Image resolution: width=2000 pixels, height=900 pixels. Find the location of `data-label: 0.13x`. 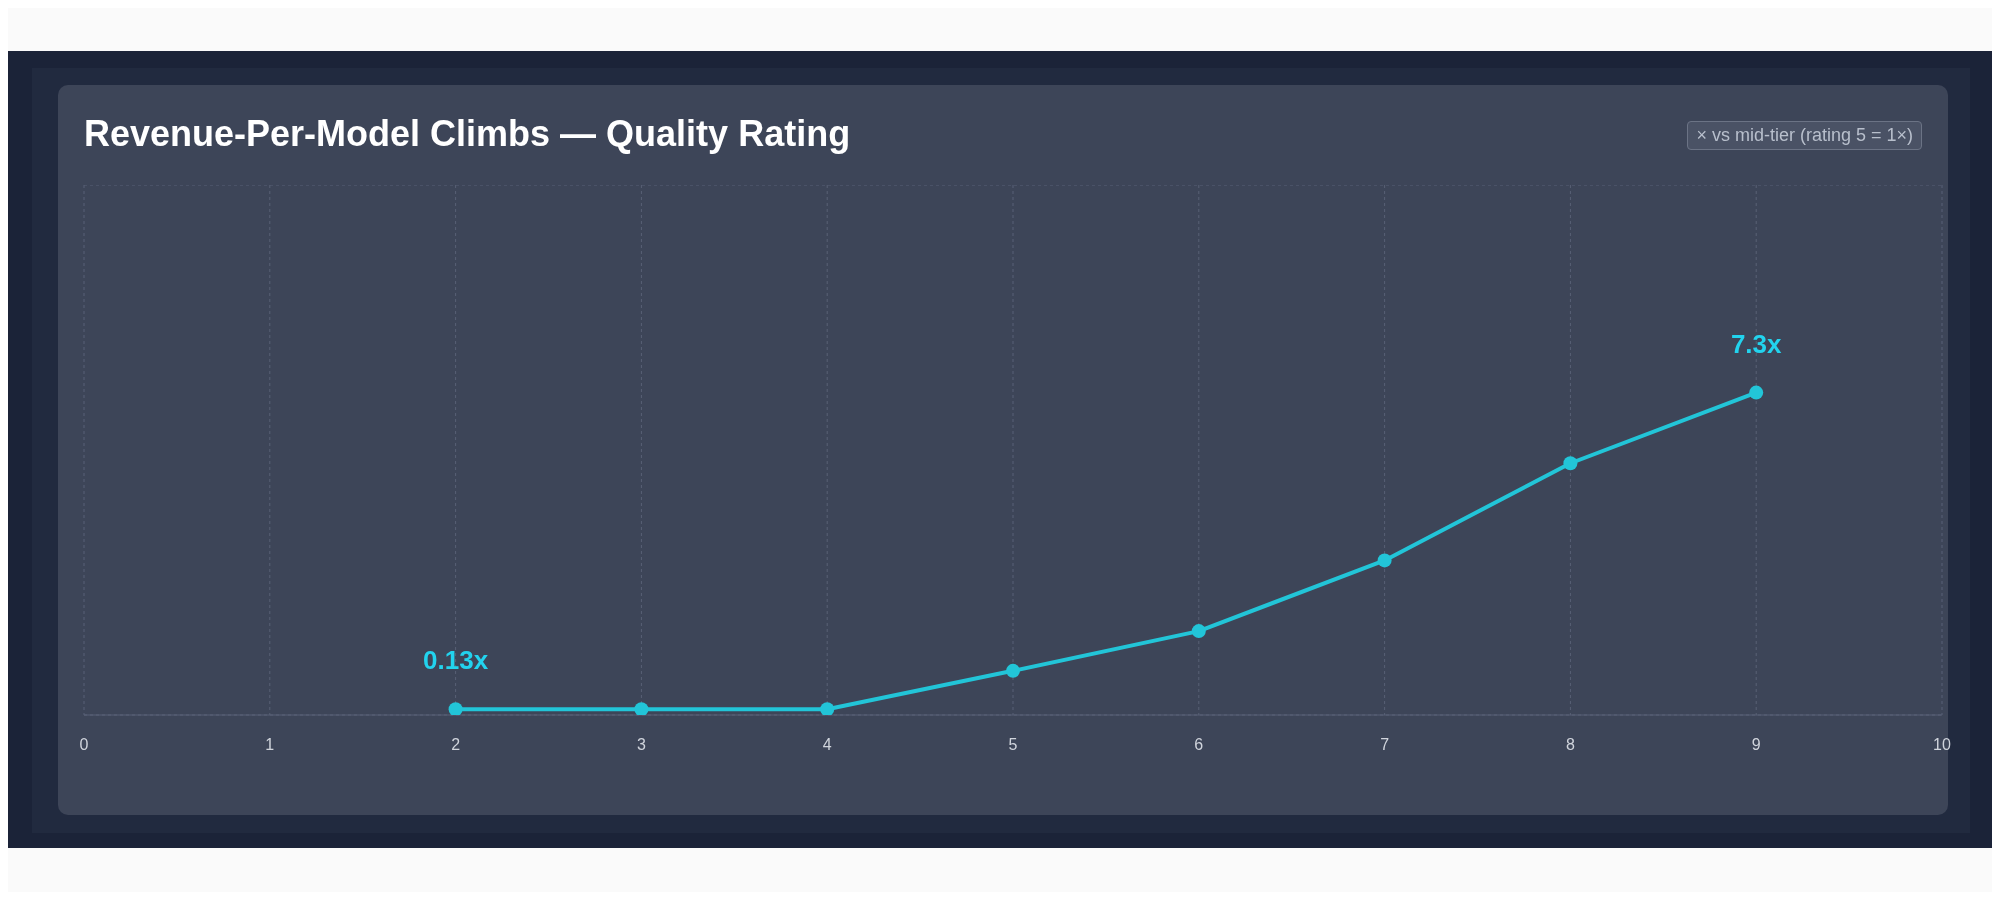

data-label: 0.13x is located at coordinates (456, 660).